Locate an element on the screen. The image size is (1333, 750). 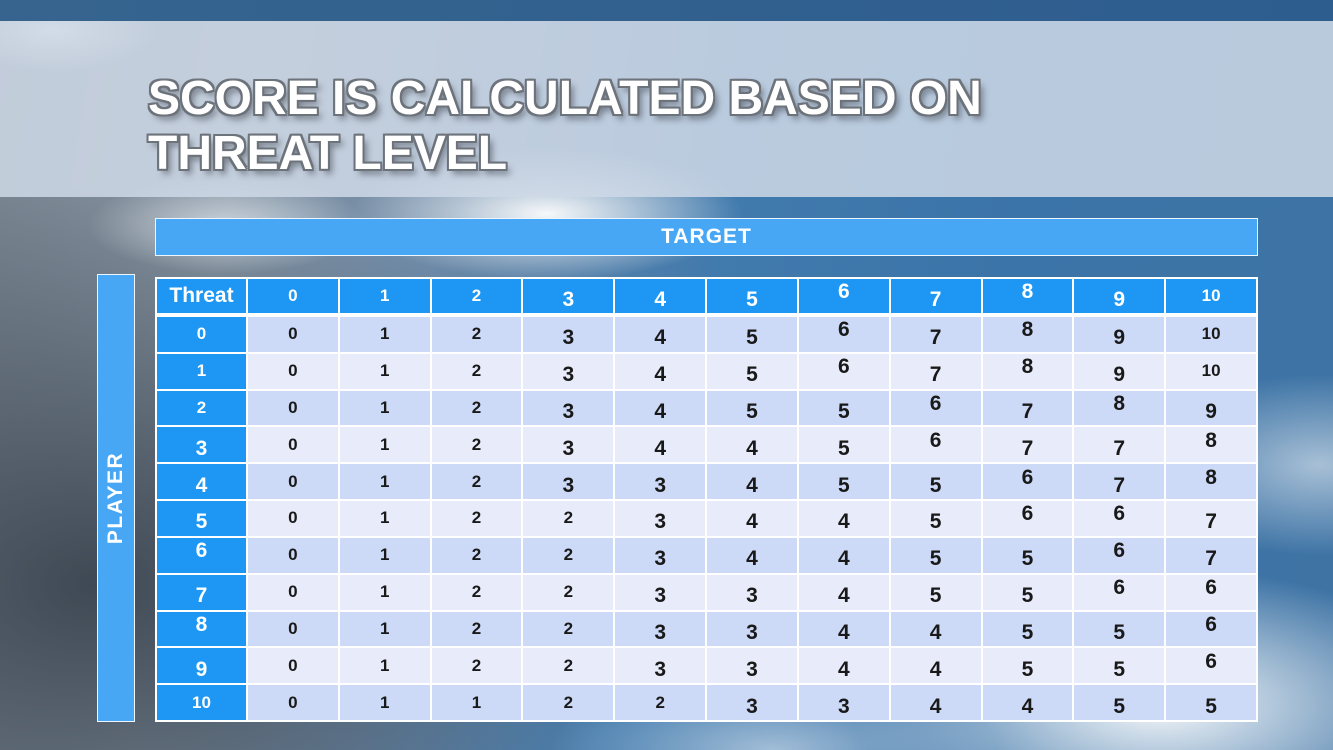
cell-value: 10 is located at coordinates (1211, 334).